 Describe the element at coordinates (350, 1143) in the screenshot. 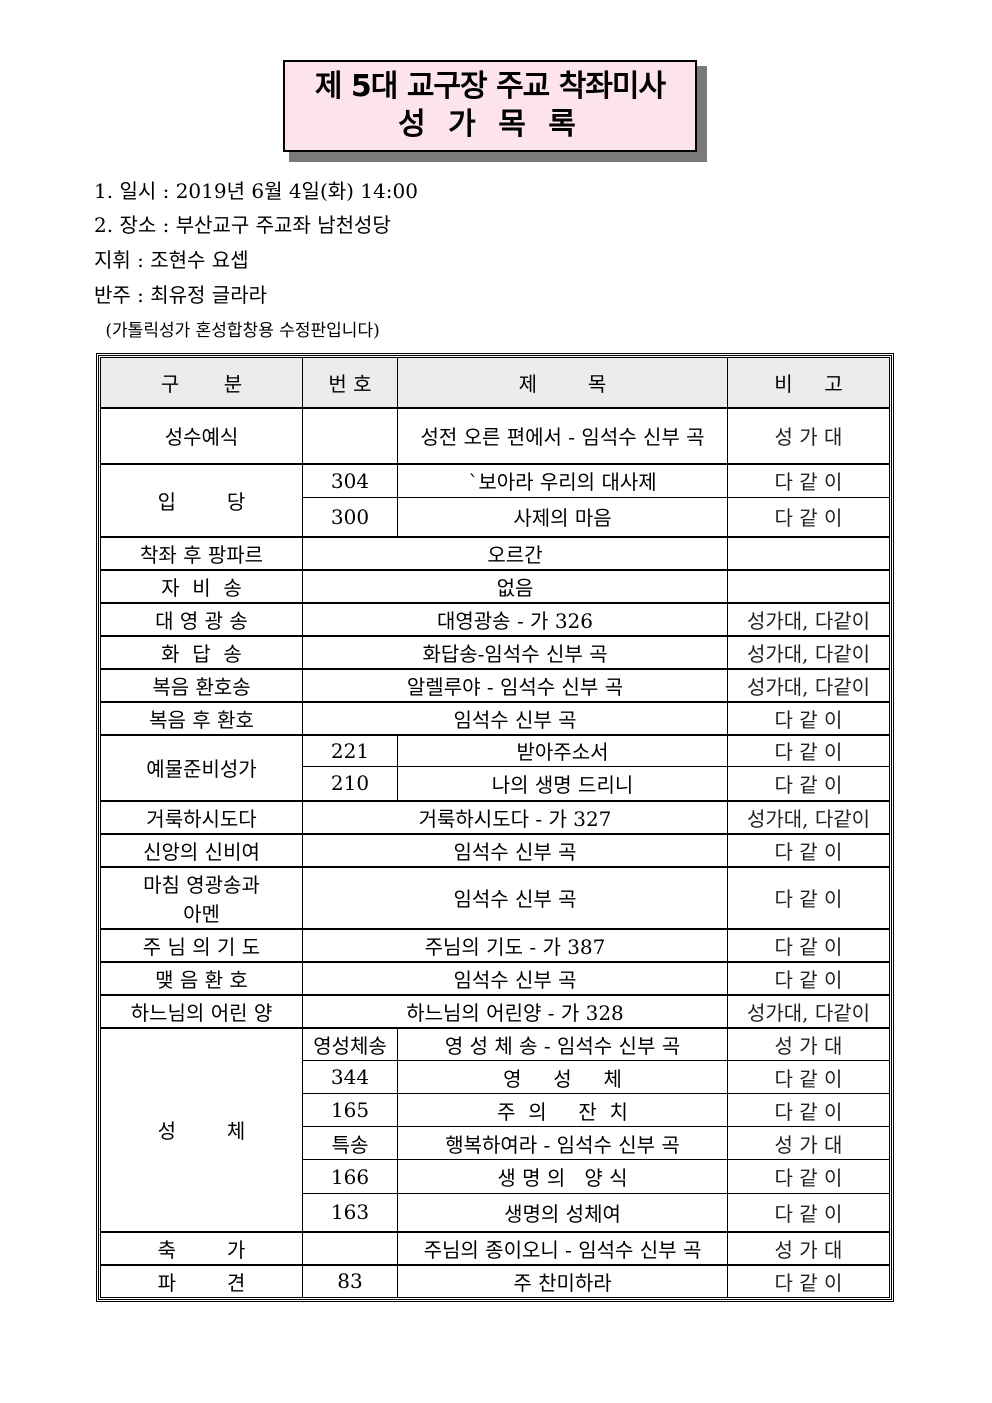

I see `number-cell: 특송` at that location.